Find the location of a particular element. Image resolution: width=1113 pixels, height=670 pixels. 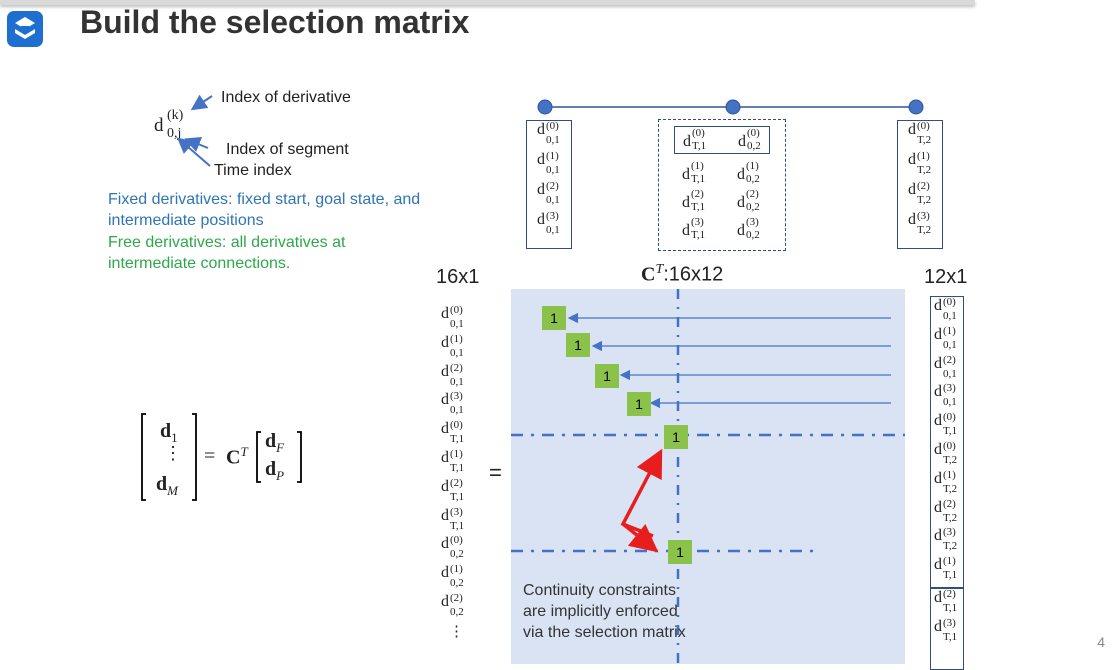

connection-derivatives-group is located at coordinates (722, 185).